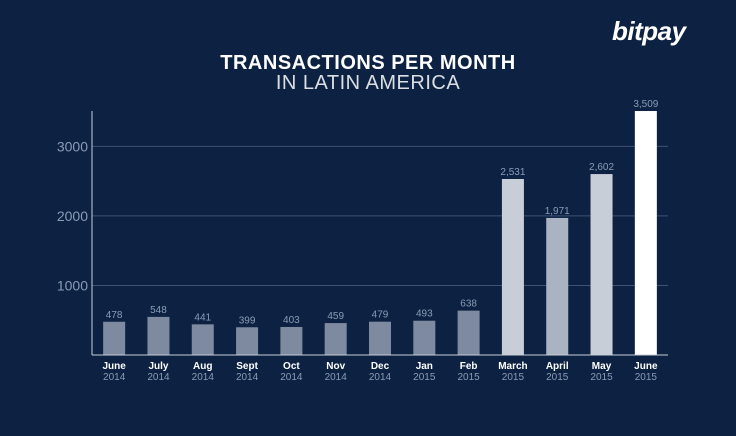  Describe the element at coordinates (602, 366) in the screenshot. I see `x-tick-label-month: May` at that location.